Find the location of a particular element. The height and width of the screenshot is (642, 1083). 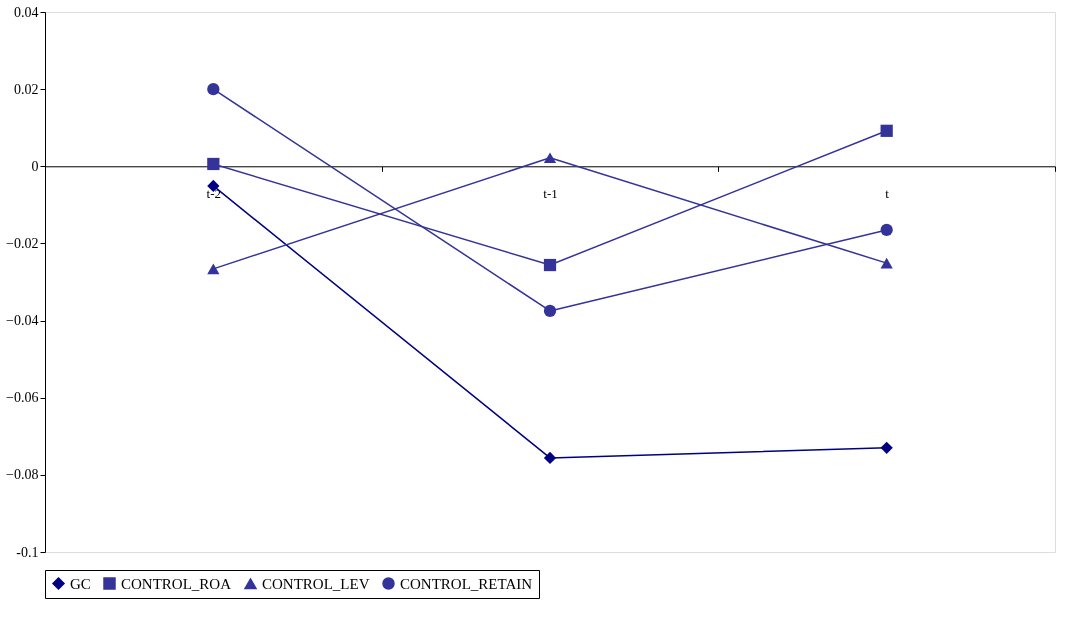

x-tick-label: t is located at coordinates (887, 193).